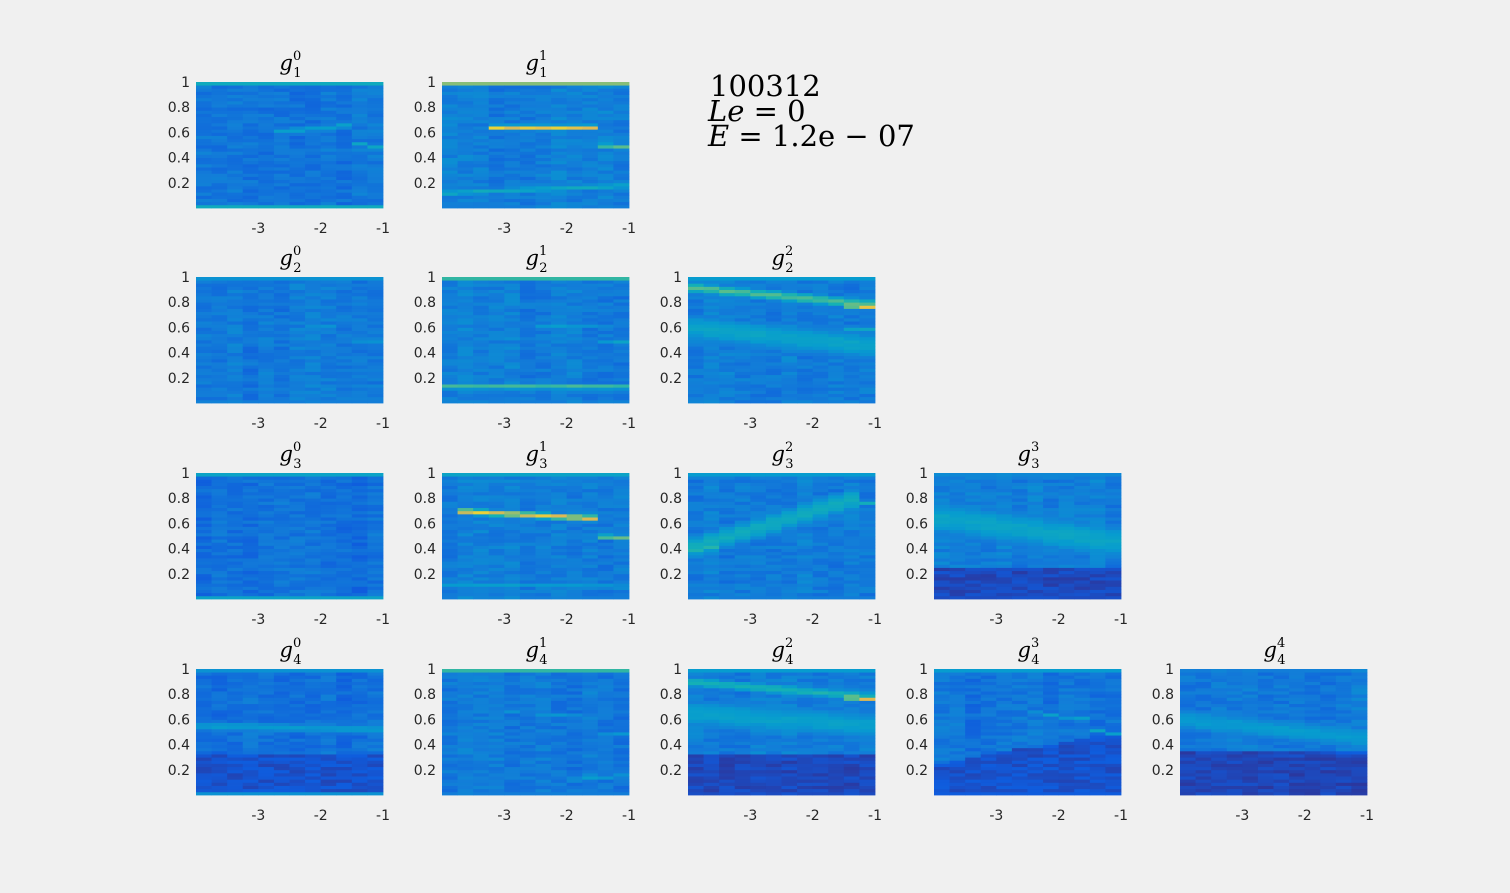 The image size is (1510, 893). Describe the element at coordinates (179, 771) in the screenshot. I see `y-tick-label: 0.2` at that location.